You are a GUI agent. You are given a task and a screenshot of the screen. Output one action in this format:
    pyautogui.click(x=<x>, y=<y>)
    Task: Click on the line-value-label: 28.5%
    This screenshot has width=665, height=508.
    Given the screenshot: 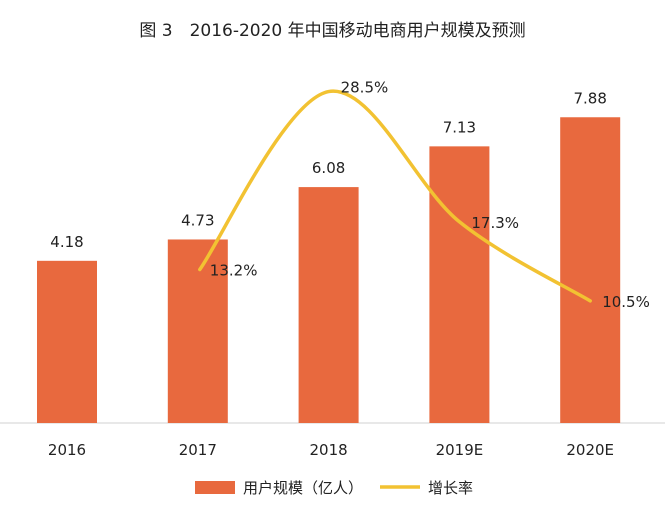 What is the action you would take?
    pyautogui.click(x=365, y=88)
    